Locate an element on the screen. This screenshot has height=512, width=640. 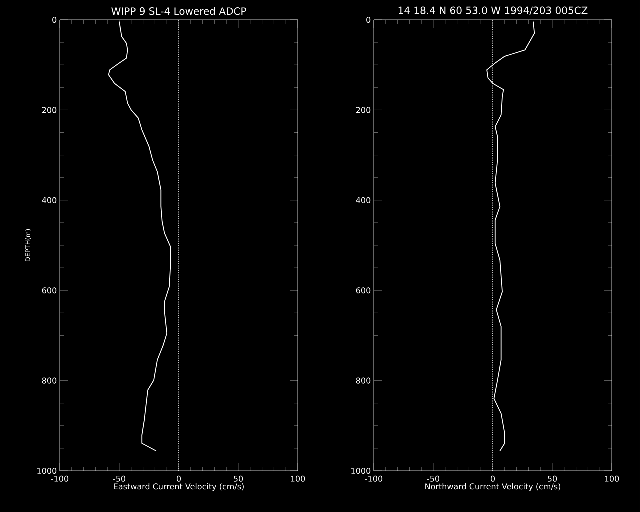
x-axis-title: Northward Current Velocity (cm/s) is located at coordinates (493, 487).